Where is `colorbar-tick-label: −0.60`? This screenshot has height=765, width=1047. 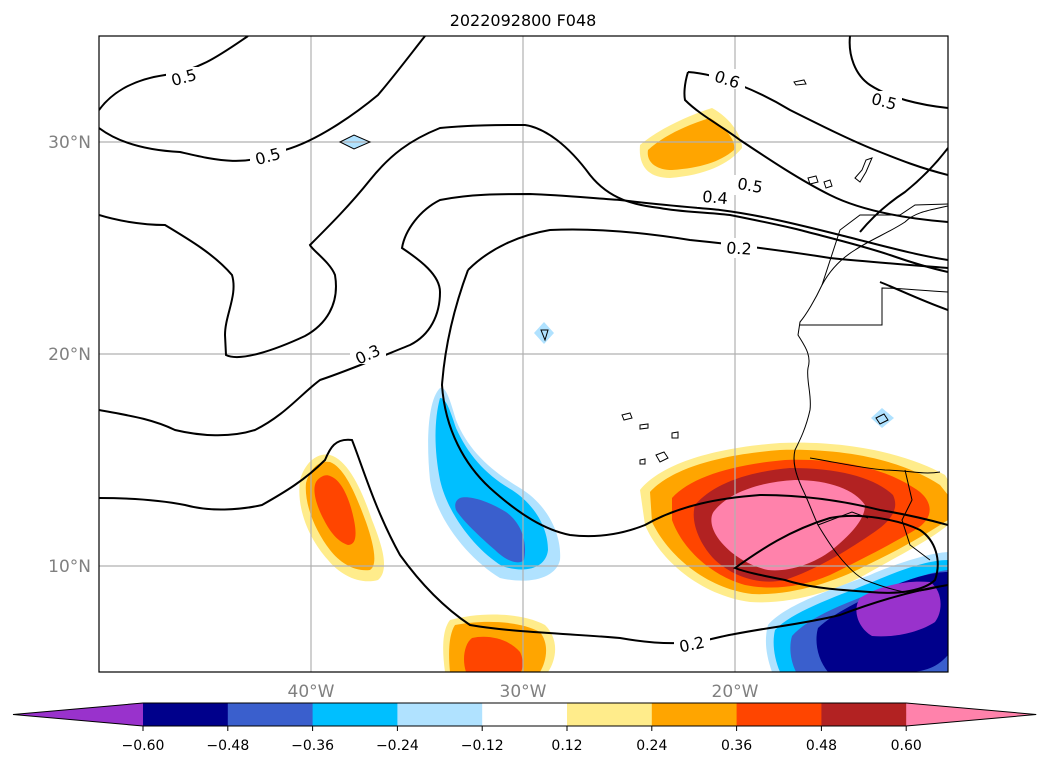 colorbar-tick-label: −0.60 is located at coordinates (143, 746).